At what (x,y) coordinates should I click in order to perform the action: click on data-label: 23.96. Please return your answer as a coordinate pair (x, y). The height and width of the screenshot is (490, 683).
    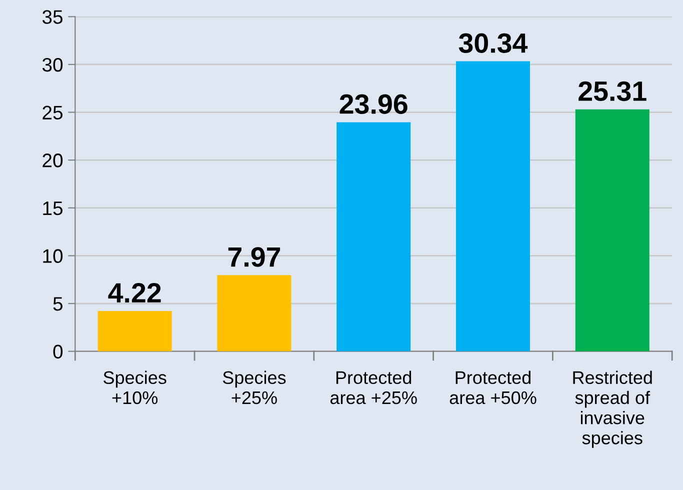
    Looking at the image, I should click on (374, 104).